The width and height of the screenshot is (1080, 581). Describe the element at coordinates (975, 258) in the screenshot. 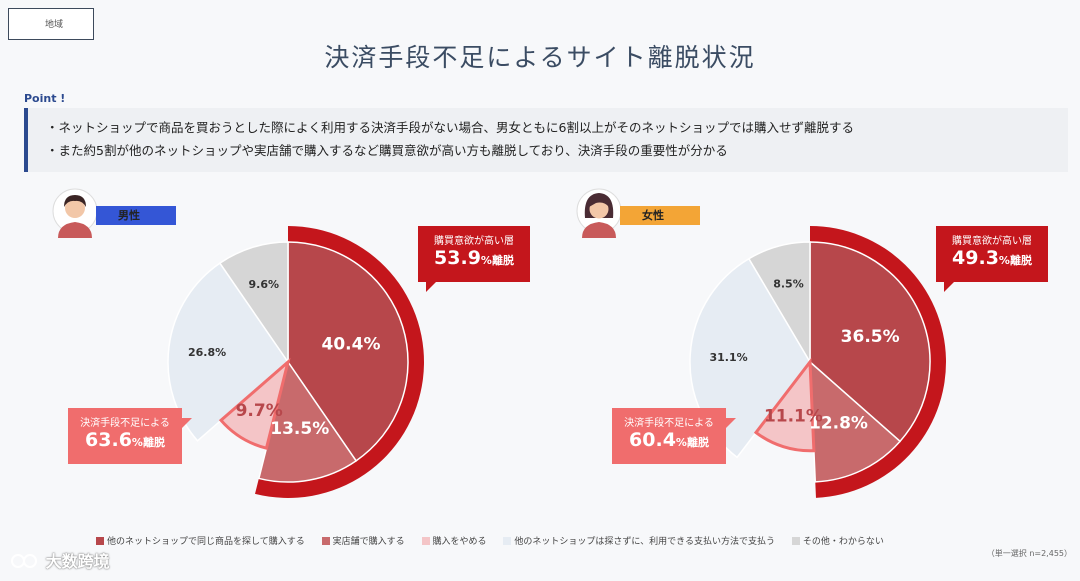

I see `female-buy-callout-value: 49.3` at that location.